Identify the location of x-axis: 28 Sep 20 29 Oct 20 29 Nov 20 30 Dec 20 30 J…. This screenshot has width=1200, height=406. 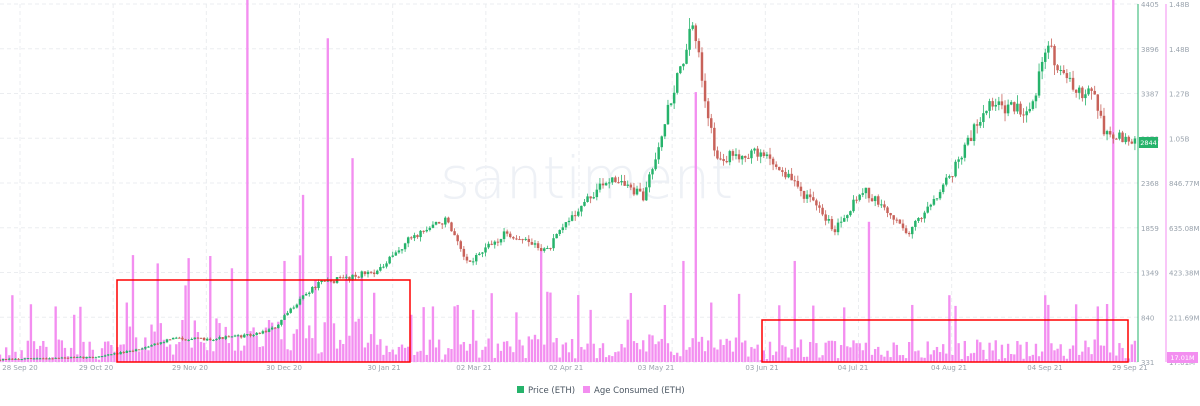
(574, 368).